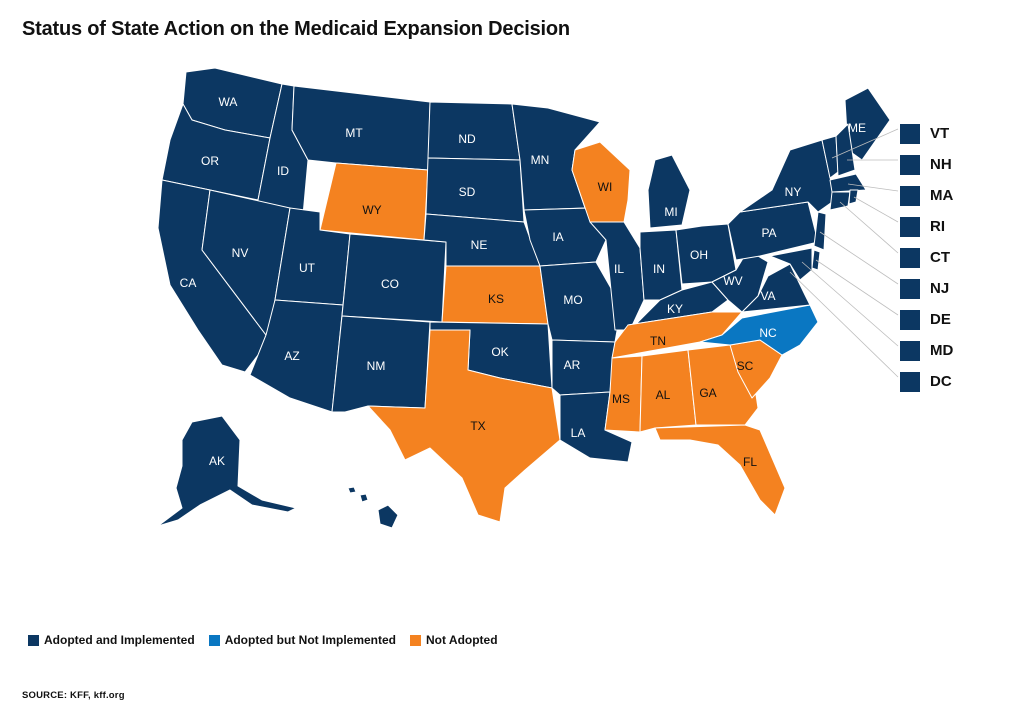 The height and width of the screenshot is (712, 1024). I want to click on state-hi, so click(373, 507).